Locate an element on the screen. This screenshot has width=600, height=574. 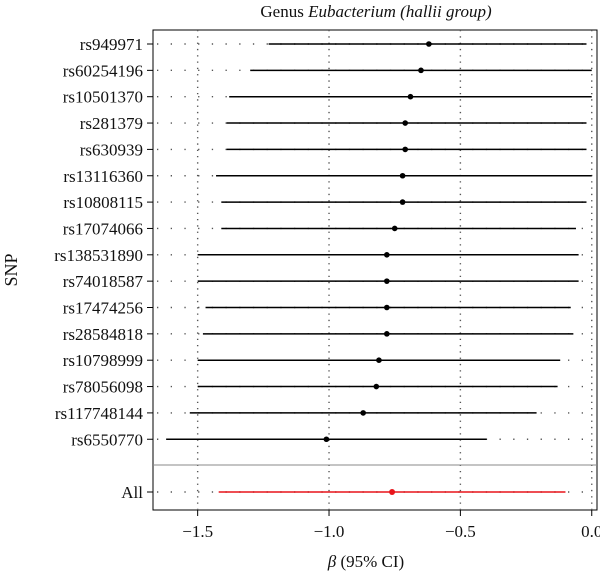
snp-row: rs17474256 is located at coordinates (317, 308).